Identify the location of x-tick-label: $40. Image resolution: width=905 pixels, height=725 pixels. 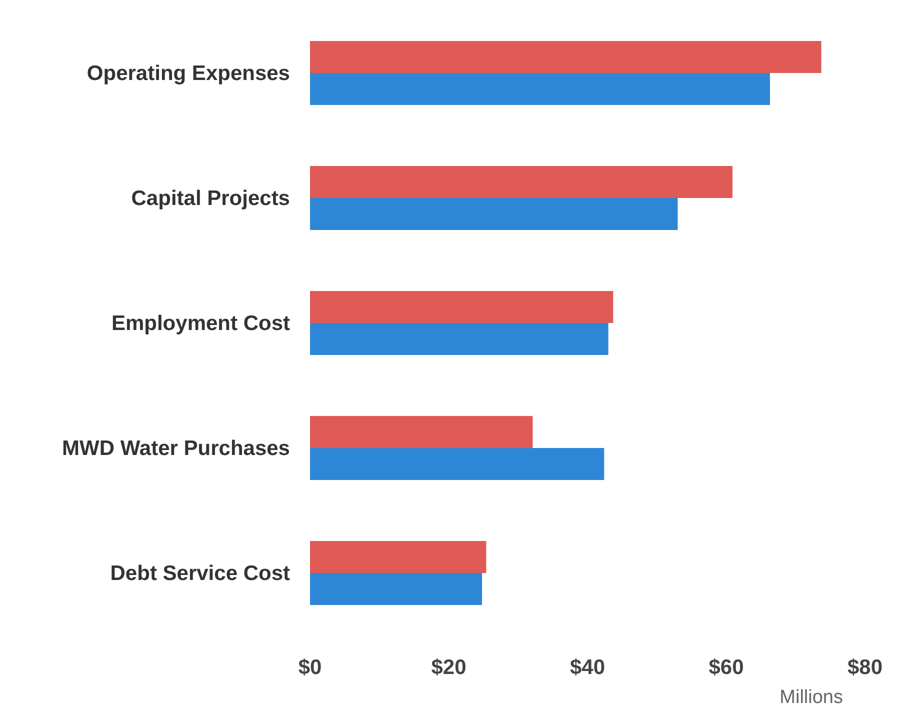
(588, 667).